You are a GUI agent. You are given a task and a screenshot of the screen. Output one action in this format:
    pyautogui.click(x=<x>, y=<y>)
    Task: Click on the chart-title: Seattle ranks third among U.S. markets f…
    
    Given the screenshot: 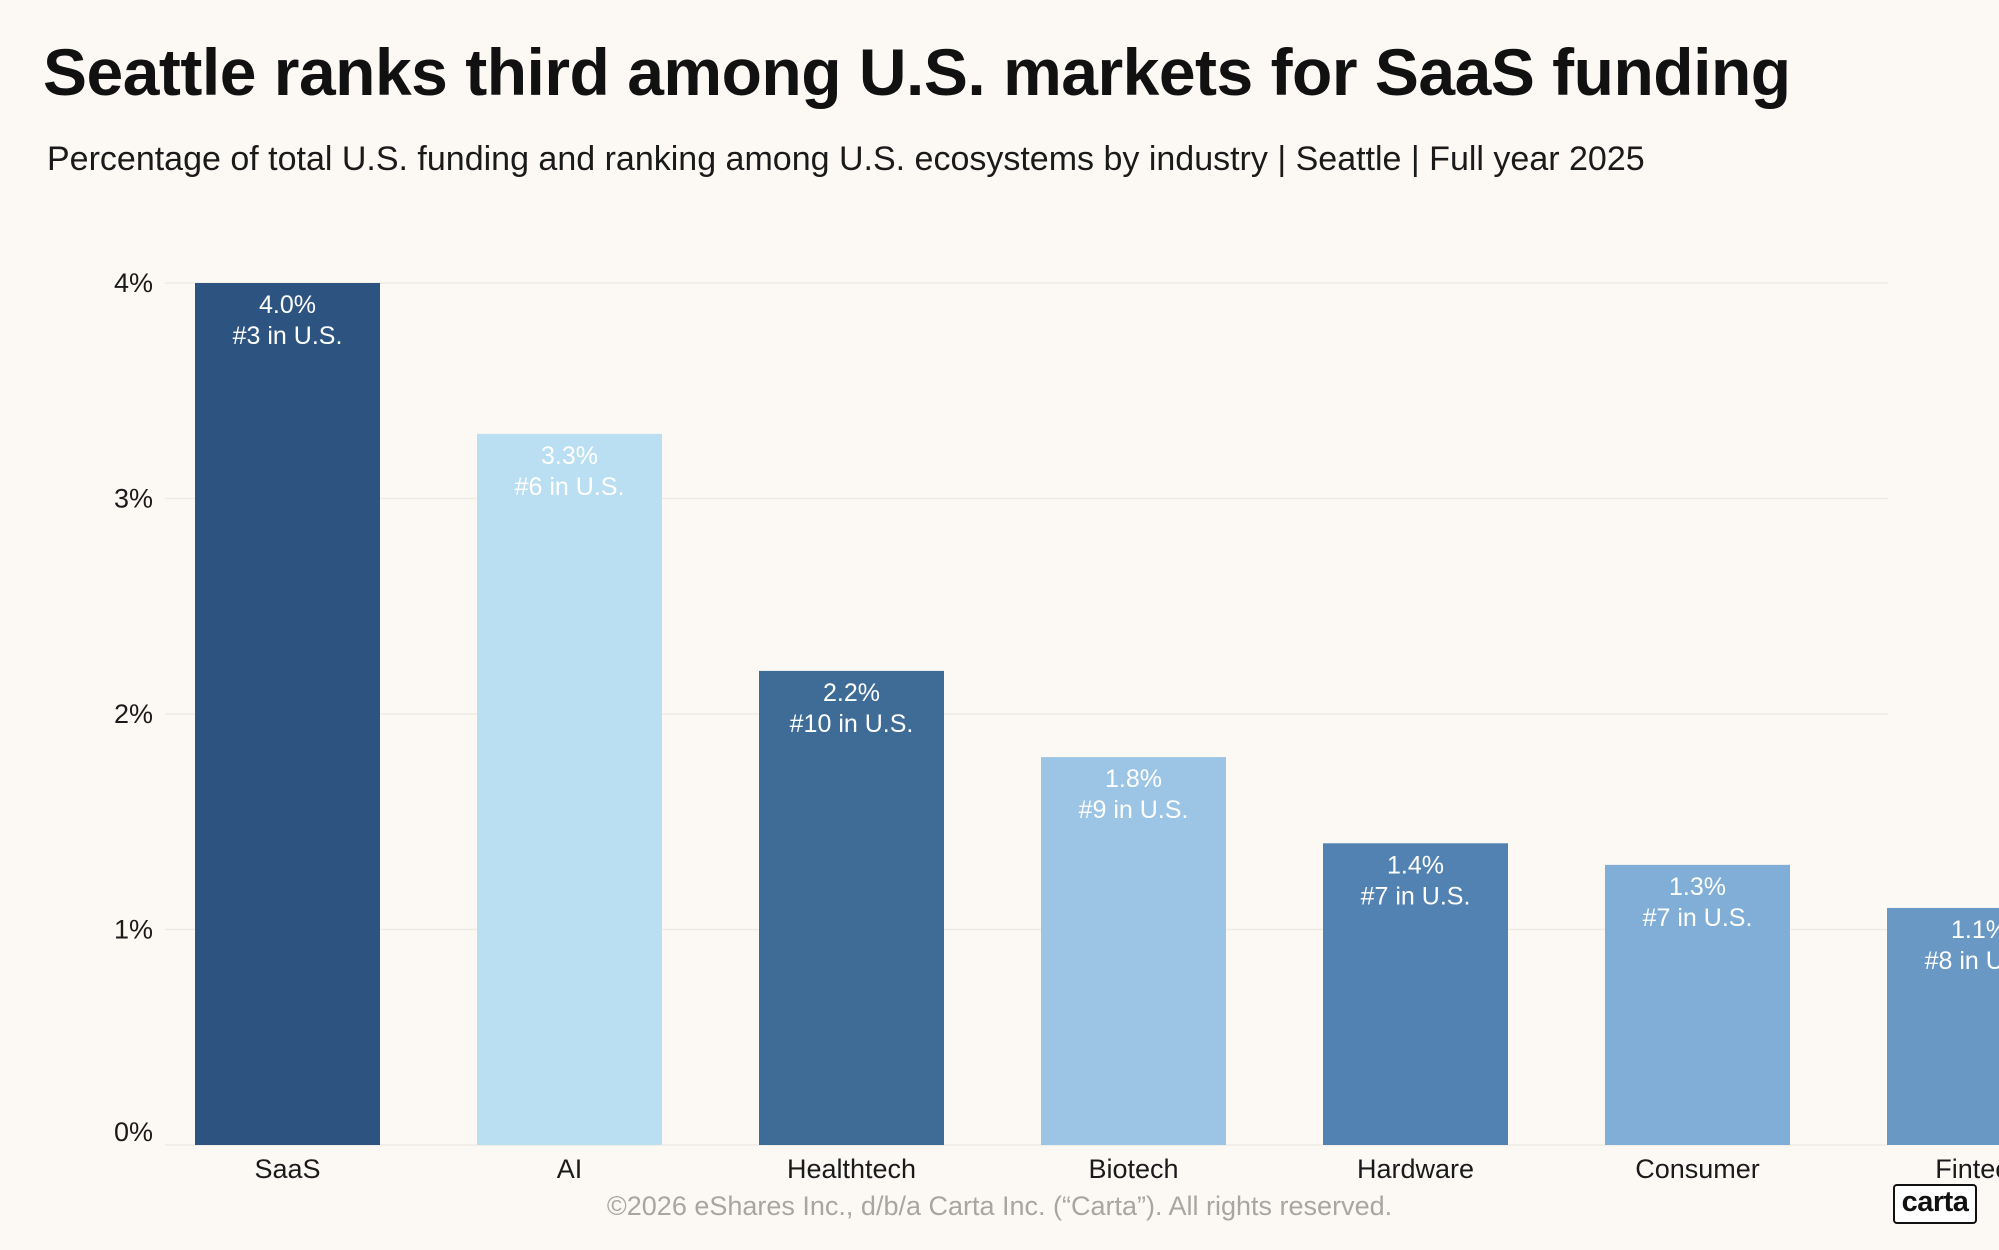 What is the action you would take?
    pyautogui.click(x=917, y=72)
    